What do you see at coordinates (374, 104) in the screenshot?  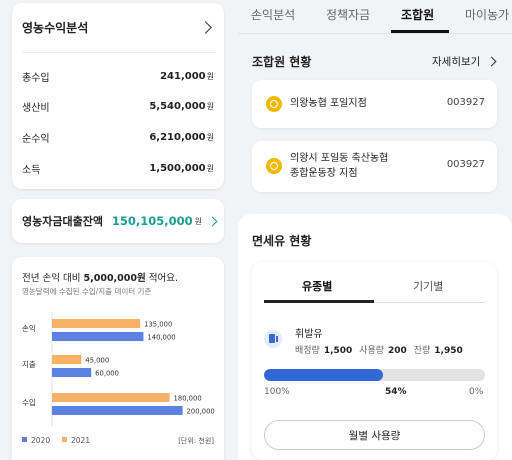 I see `coop-item: 의왕농협 포일지점 003927` at bounding box center [374, 104].